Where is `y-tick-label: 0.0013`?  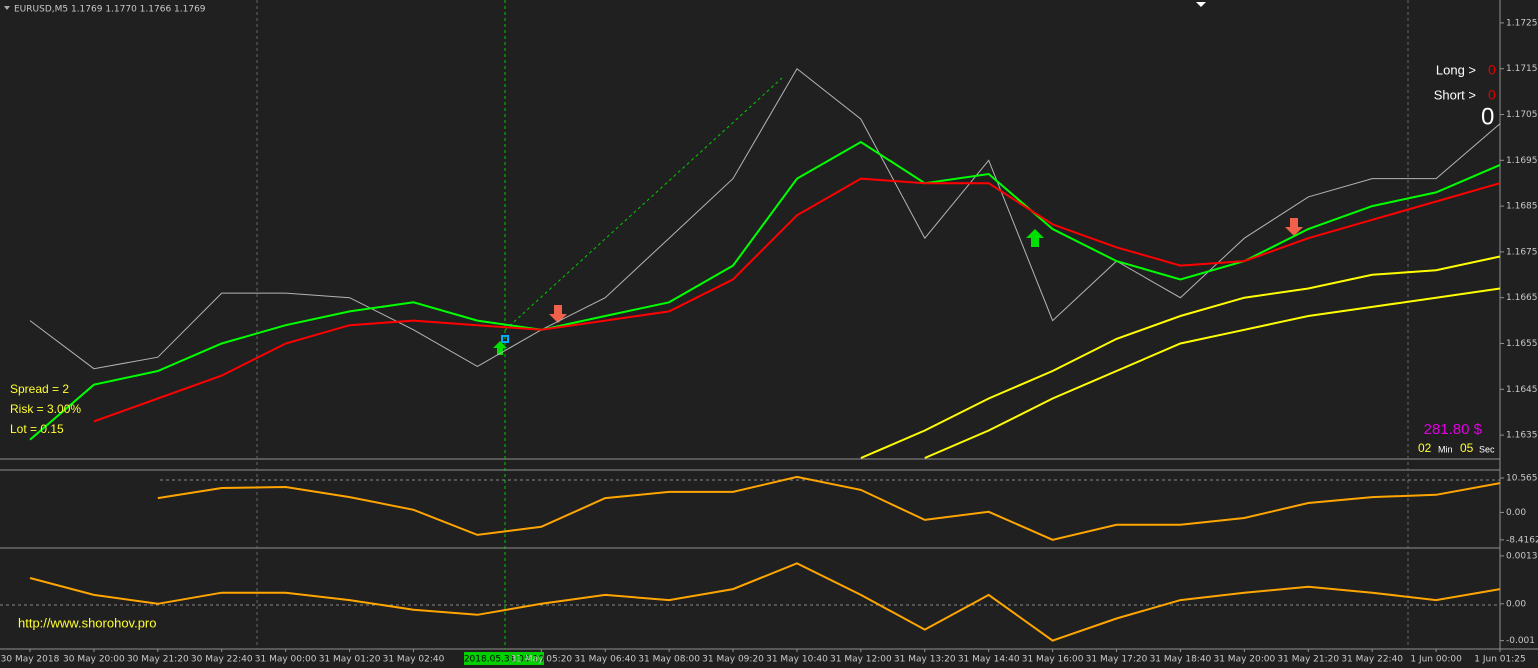
y-tick-label: 0.0013 is located at coordinates (1522, 556).